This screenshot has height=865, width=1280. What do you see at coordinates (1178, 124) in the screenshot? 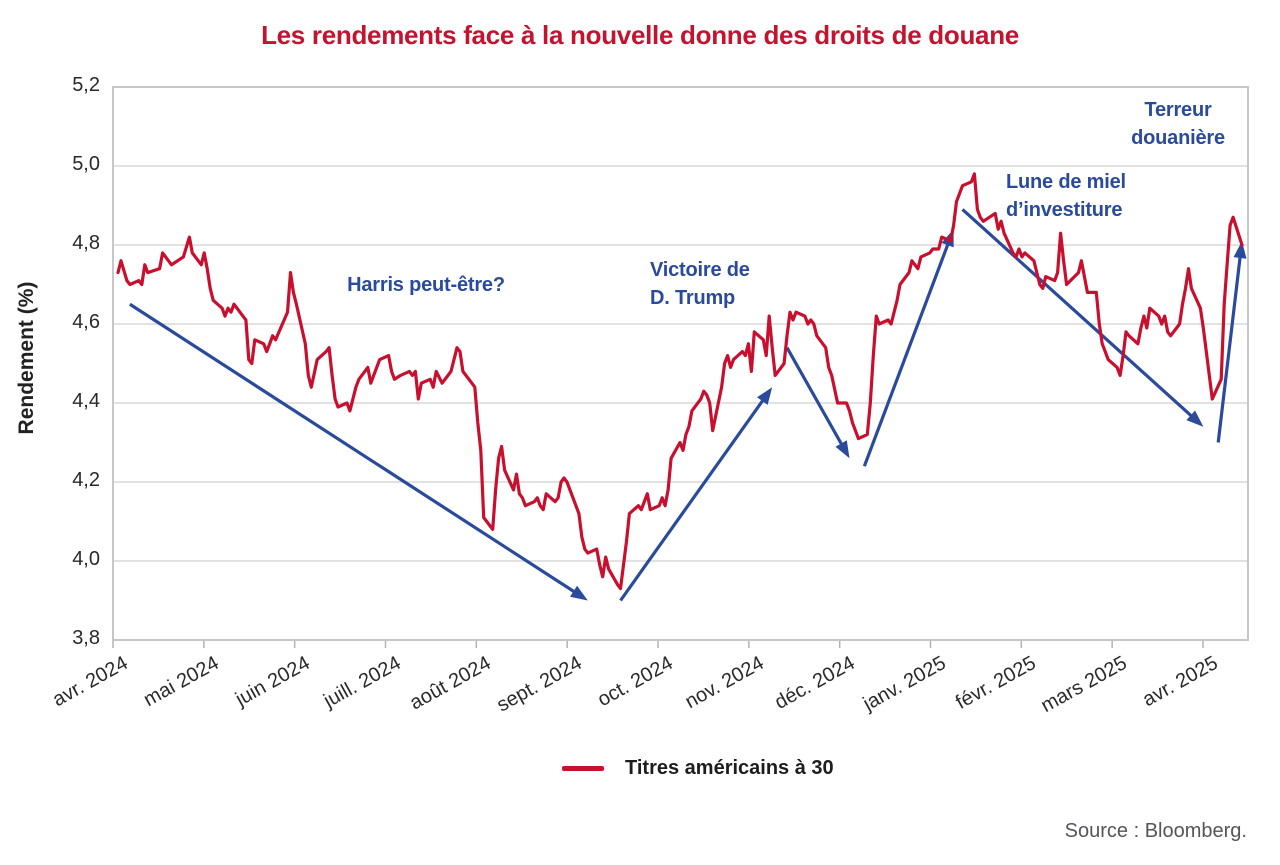
I see `annotation-terreur-douaniere: Terreur douanière` at bounding box center [1178, 124].